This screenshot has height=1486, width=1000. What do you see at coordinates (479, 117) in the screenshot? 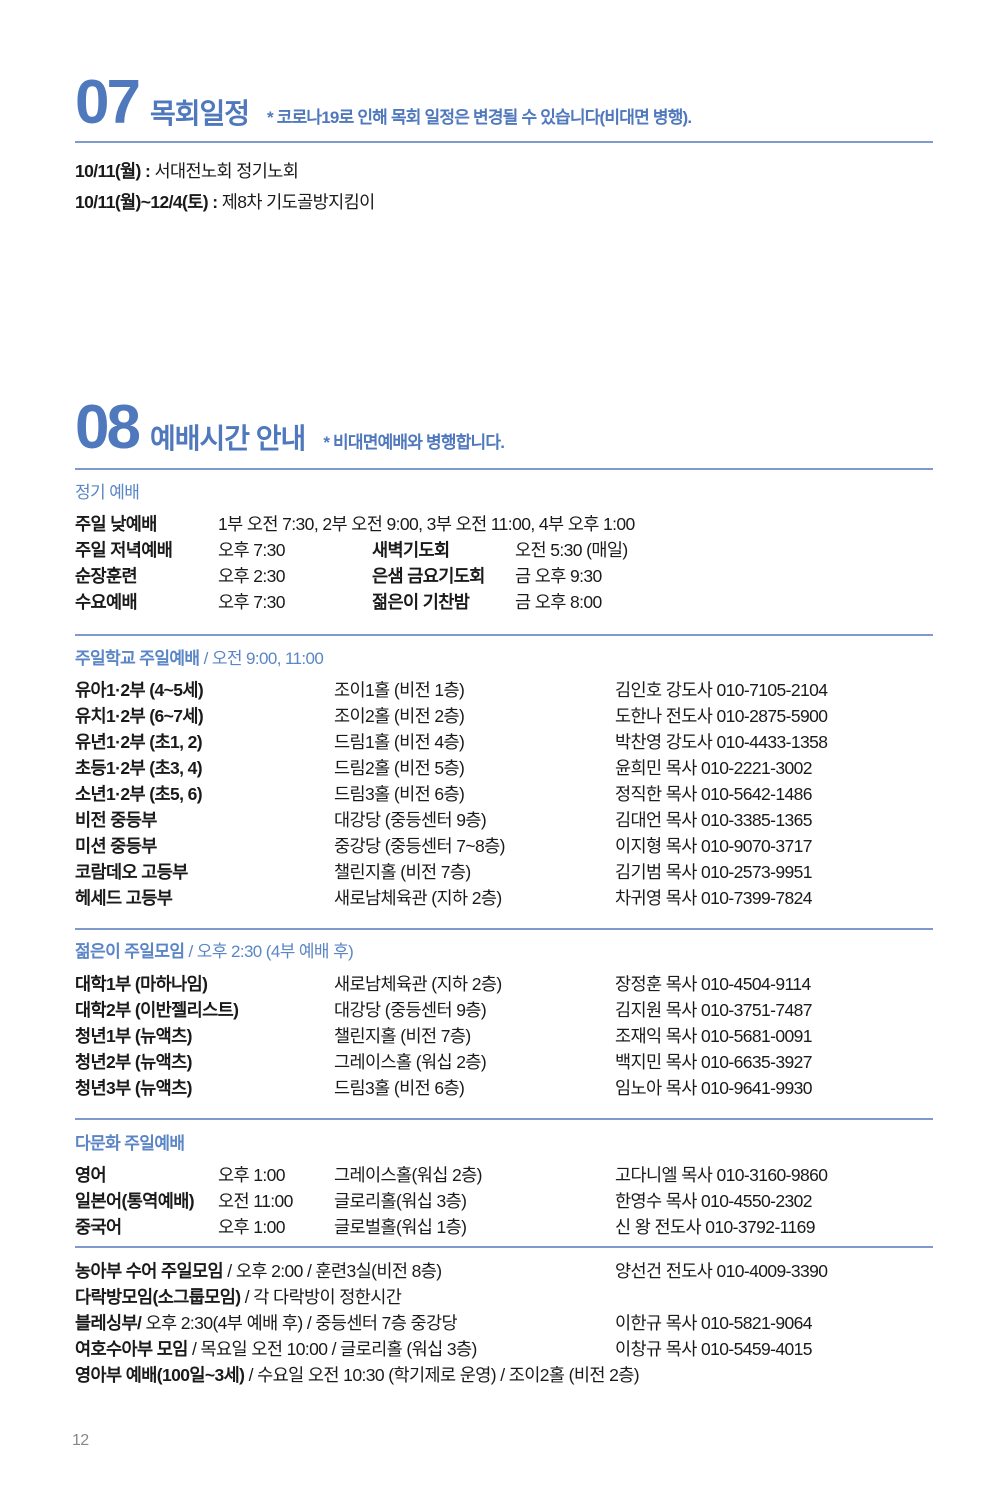
I see `section-07-note: * 코로나19로 인해 목회 일정은 변경될 수 있습니다(비대면 병행).` at bounding box center [479, 117].